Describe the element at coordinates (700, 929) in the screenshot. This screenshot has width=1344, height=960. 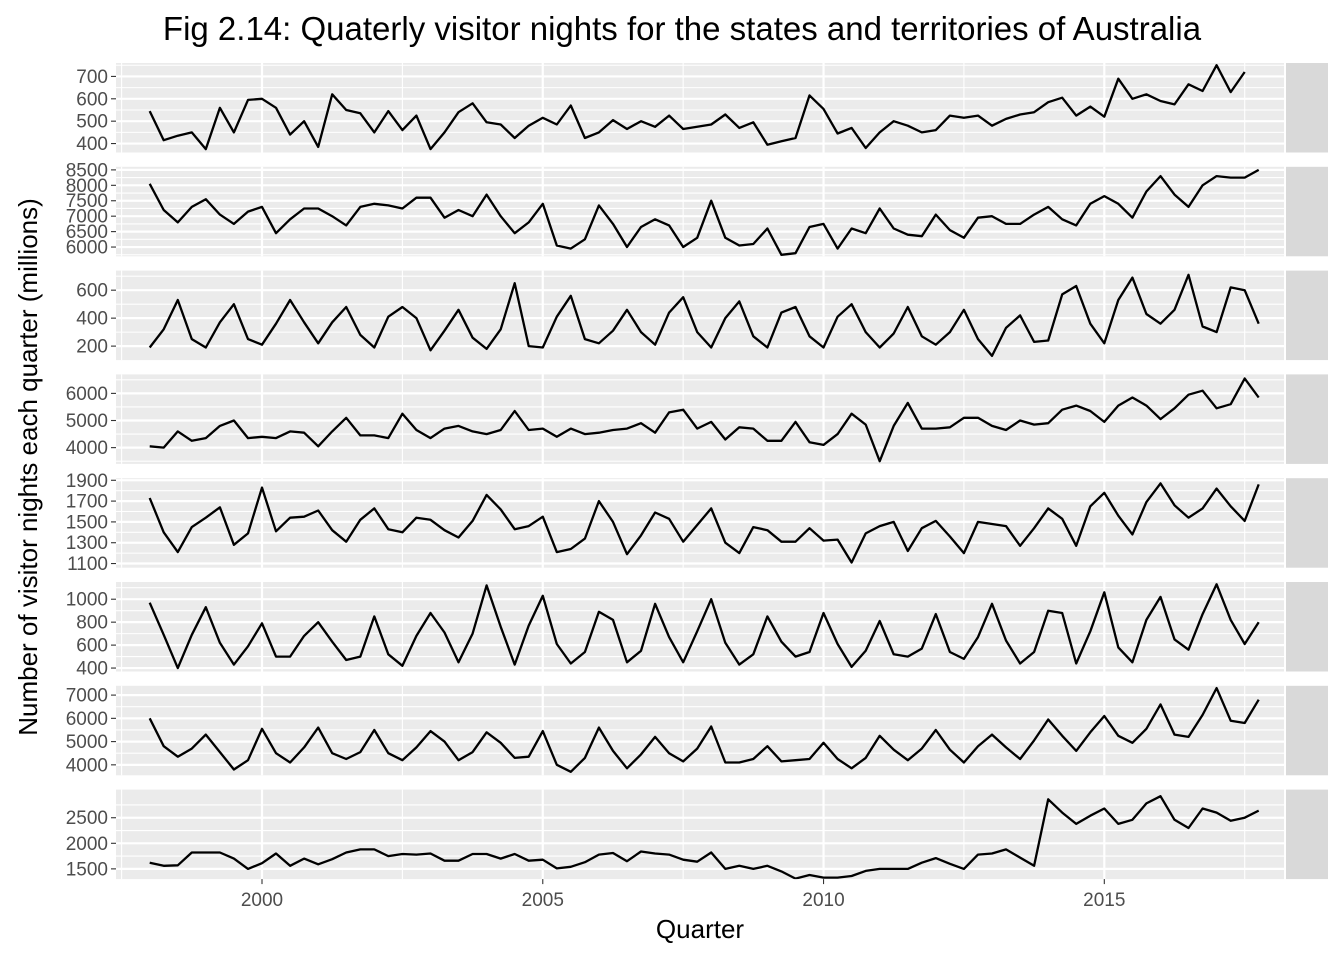
I see `x-axis-title: Quarter` at that location.